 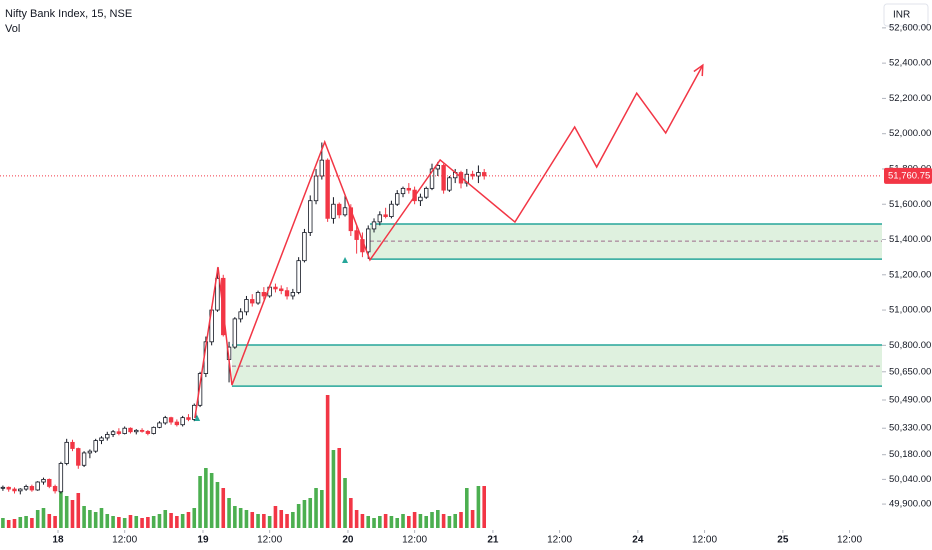 What do you see at coordinates (910, 310) in the screenshot?
I see `y-tick-label: 51,000.00` at bounding box center [910, 310].